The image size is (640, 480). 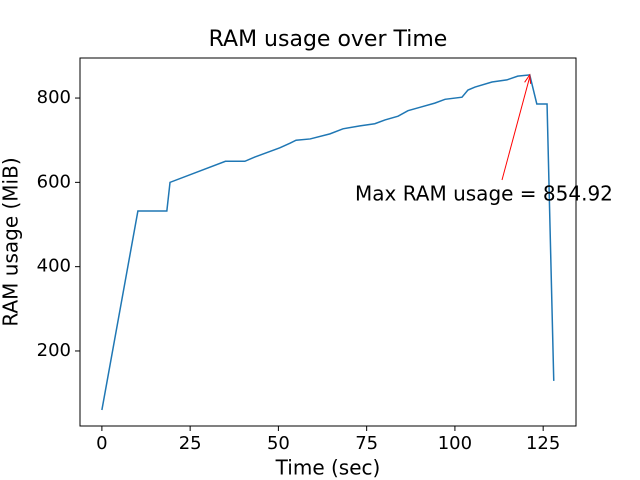 What do you see at coordinates (328, 468) in the screenshot?
I see `x-axis-label: Time (sec)` at bounding box center [328, 468].